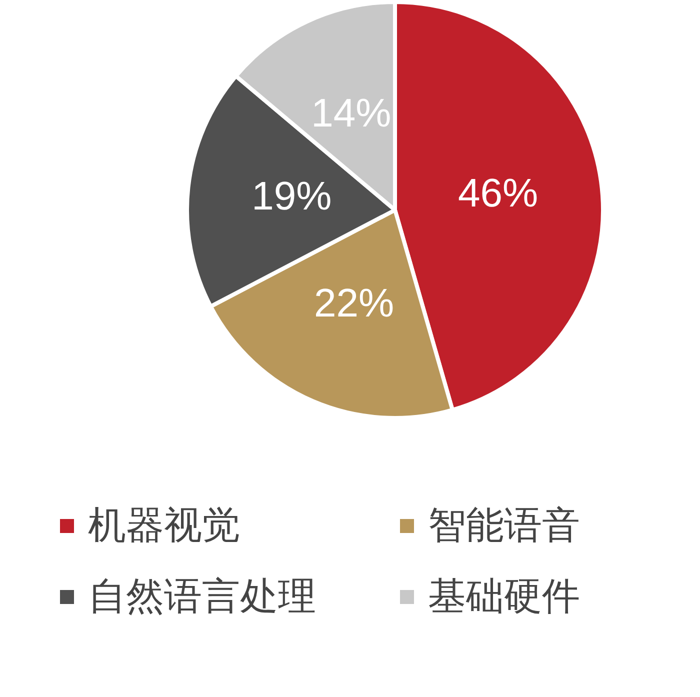  What do you see at coordinates (498, 194) in the screenshot?
I see `data-label: 46%` at bounding box center [498, 194].